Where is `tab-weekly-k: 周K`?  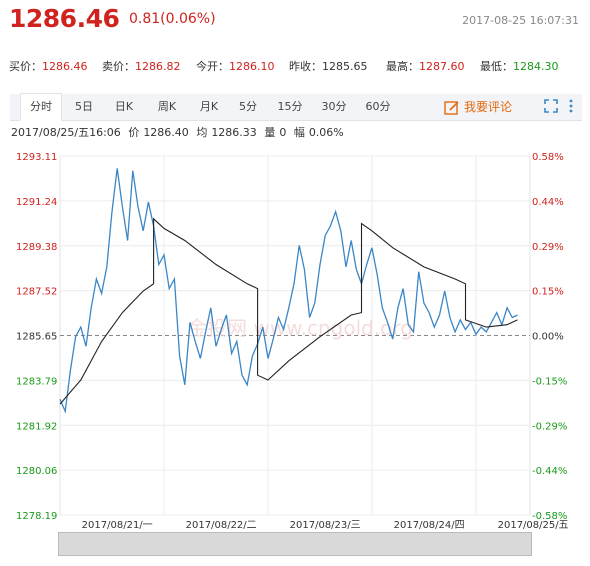 tab-weekly-k: 周K is located at coordinates (167, 106).